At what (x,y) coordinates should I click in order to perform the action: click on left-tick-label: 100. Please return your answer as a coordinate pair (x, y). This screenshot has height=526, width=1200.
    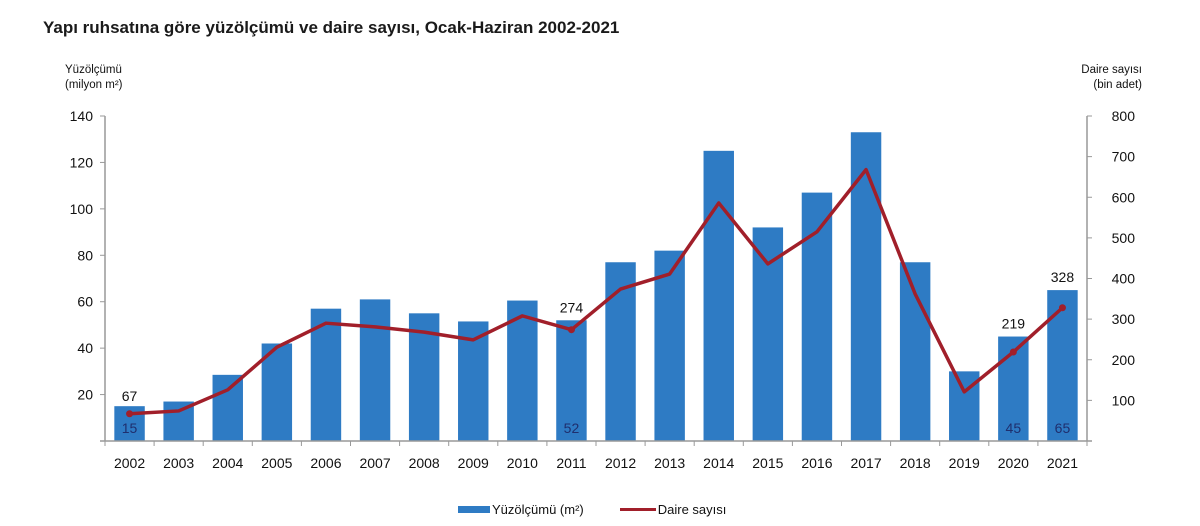
    Looking at the image, I should click on (82, 209).